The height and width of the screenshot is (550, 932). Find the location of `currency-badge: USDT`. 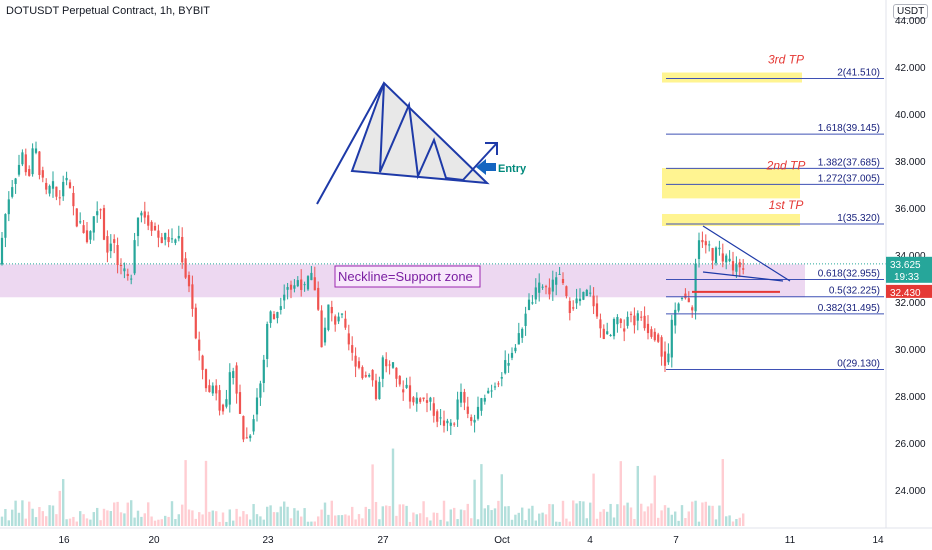

currency-badge: USDT is located at coordinates (911, 11).